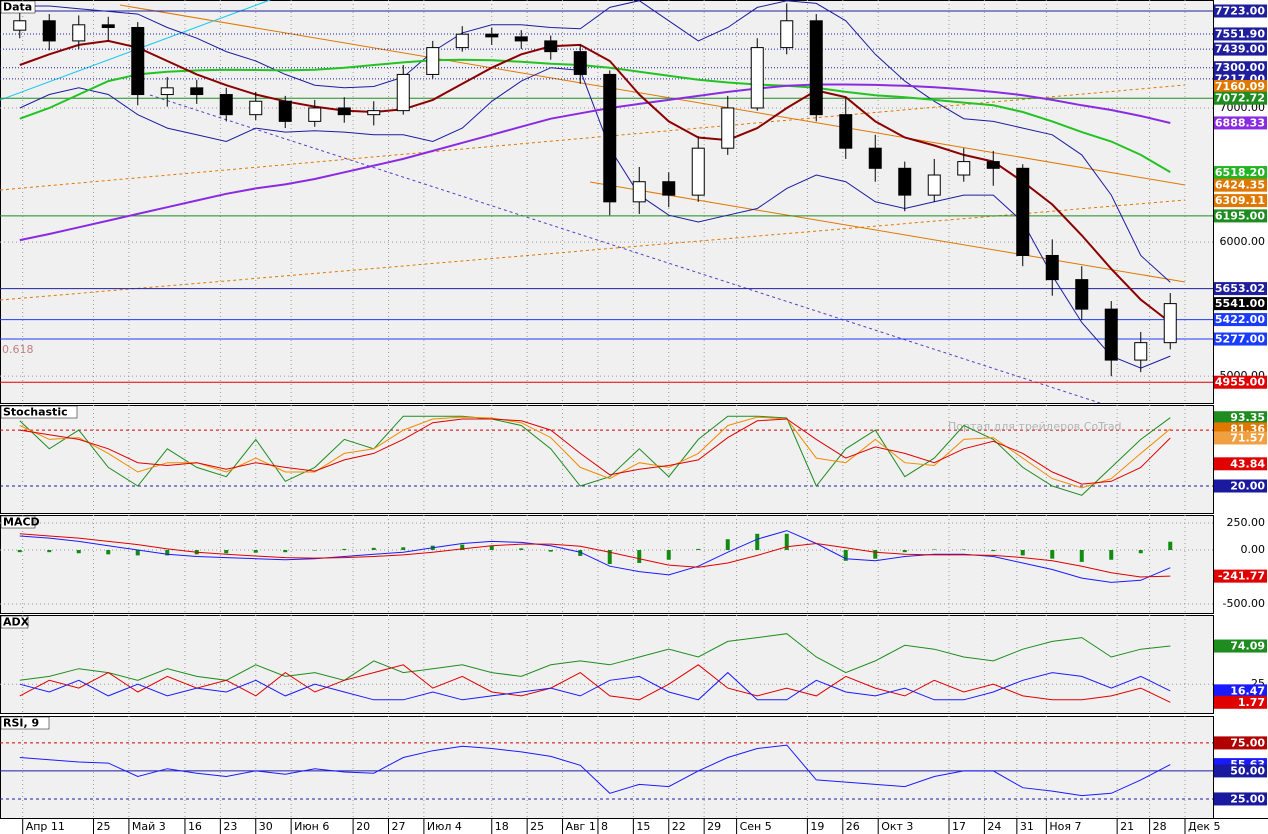  I want to click on plot, so click(606, 664).